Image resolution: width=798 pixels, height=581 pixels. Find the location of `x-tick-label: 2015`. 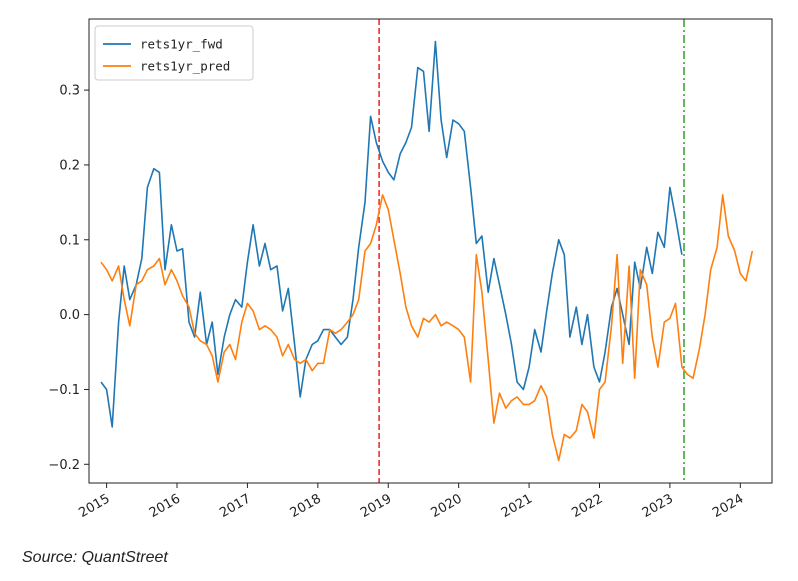

x-tick-label: 2015 is located at coordinates (94, 506).